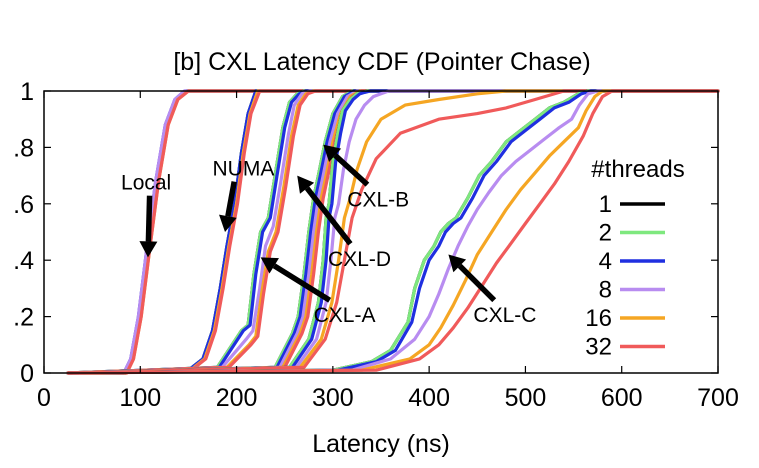 This screenshot has width=759, height=468. What do you see at coordinates (526, 398) in the screenshot?
I see `x-tick-label: 500` at bounding box center [526, 398].